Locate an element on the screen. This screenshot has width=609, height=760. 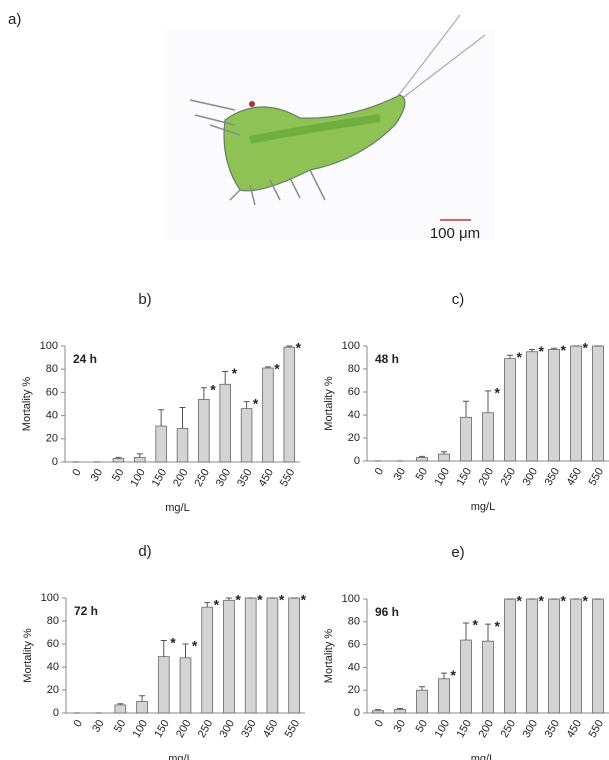
panel-label: e) is located at coordinates (457, 552).